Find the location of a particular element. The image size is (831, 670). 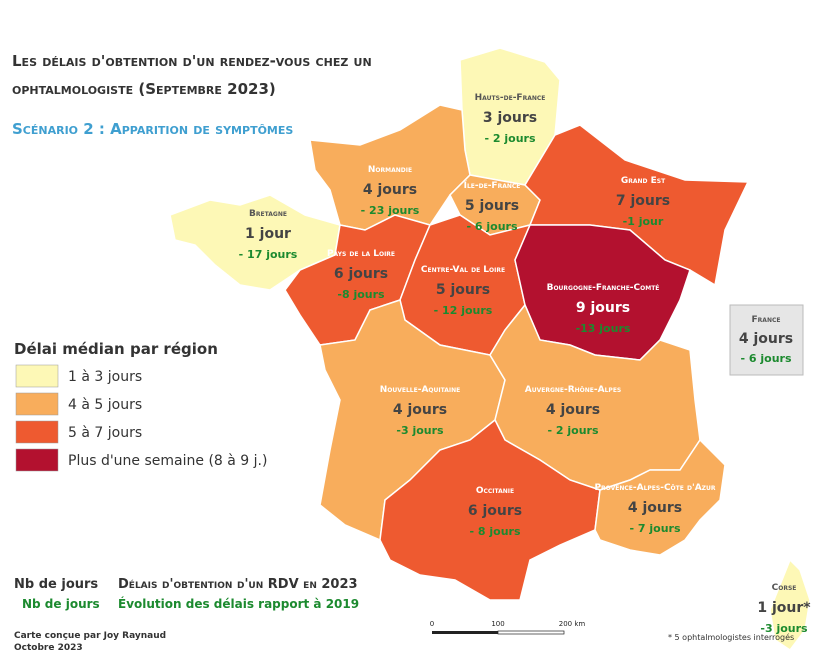

region-change: -1 jour is located at coordinates (643, 221).